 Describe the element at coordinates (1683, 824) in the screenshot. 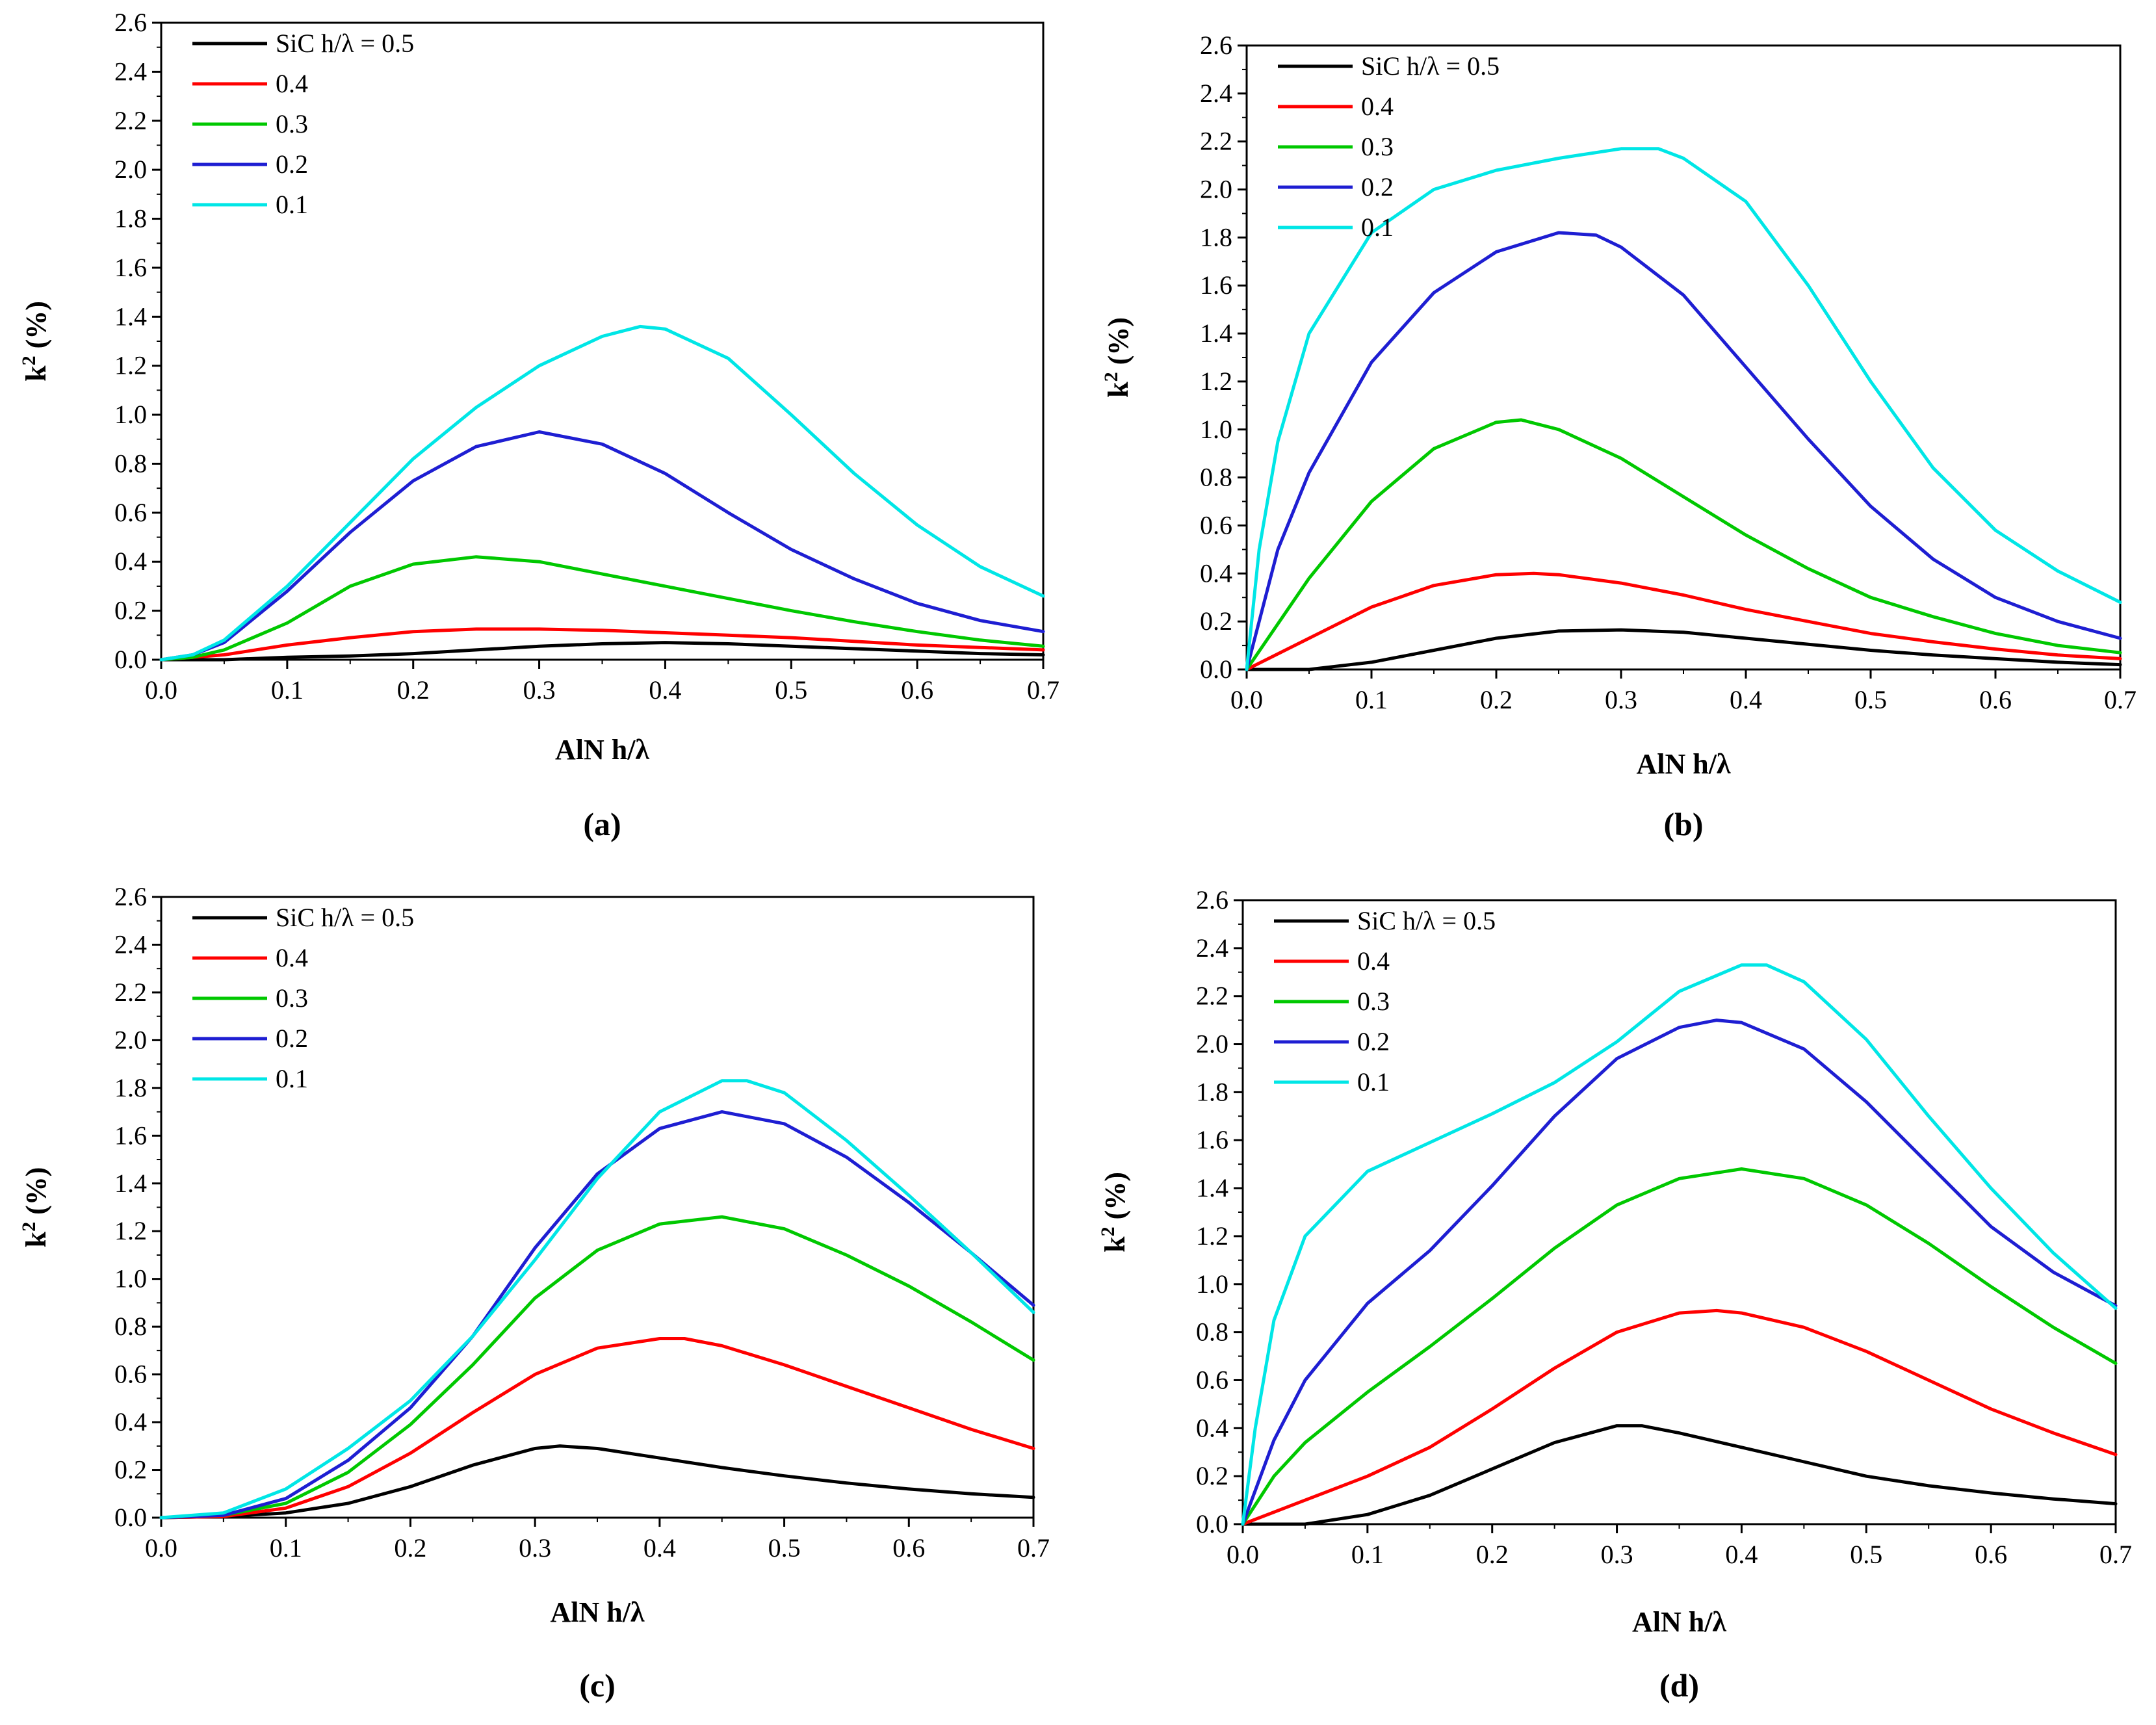

I see `panel-caption: (b)` at that location.